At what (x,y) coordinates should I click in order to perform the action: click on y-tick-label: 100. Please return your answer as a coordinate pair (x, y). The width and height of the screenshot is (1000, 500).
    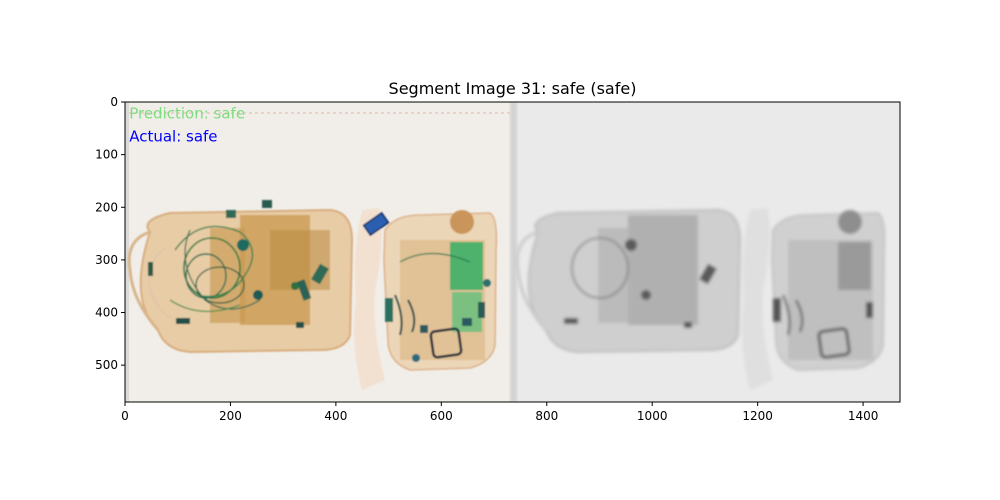
    Looking at the image, I should click on (106, 155).